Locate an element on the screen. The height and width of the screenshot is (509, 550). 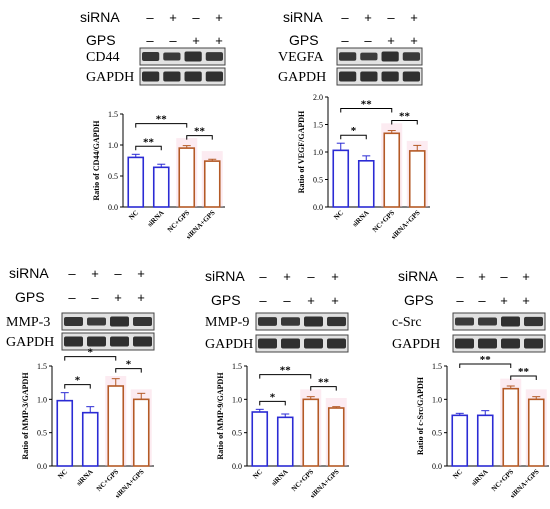
significance-bracket-1: * is located at coordinates (90, 354).